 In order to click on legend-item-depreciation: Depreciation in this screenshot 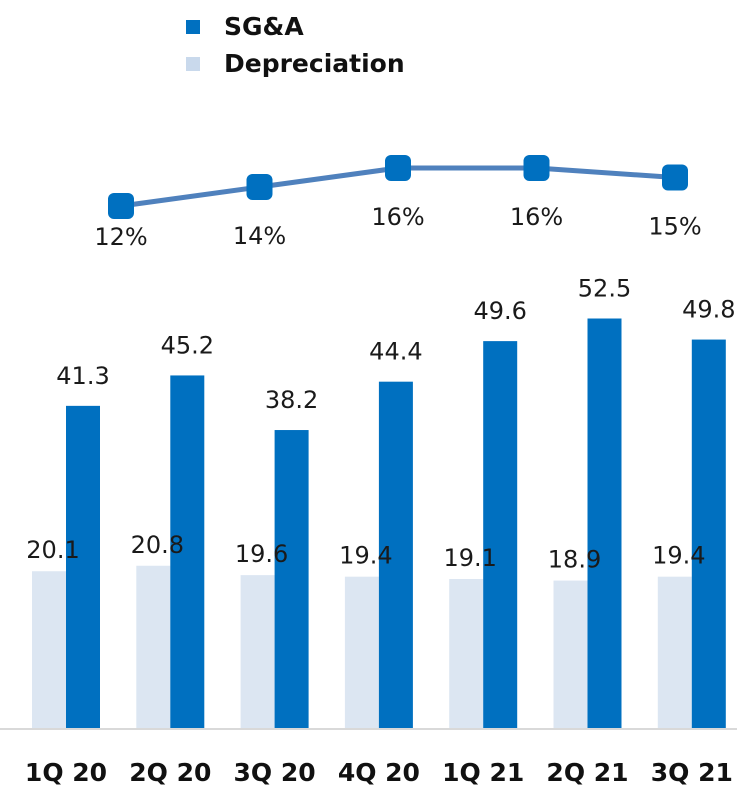, I will do `click(295, 63)`.